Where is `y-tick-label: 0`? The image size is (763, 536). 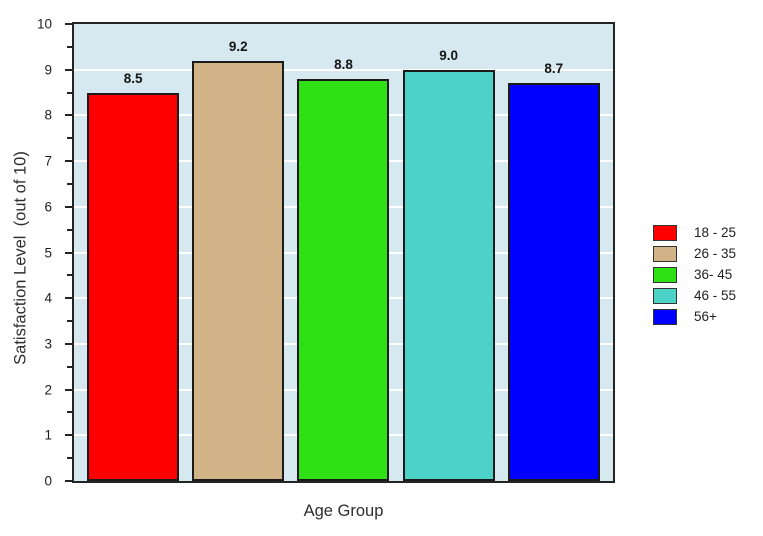 y-tick-label: 0 is located at coordinates (48, 481).